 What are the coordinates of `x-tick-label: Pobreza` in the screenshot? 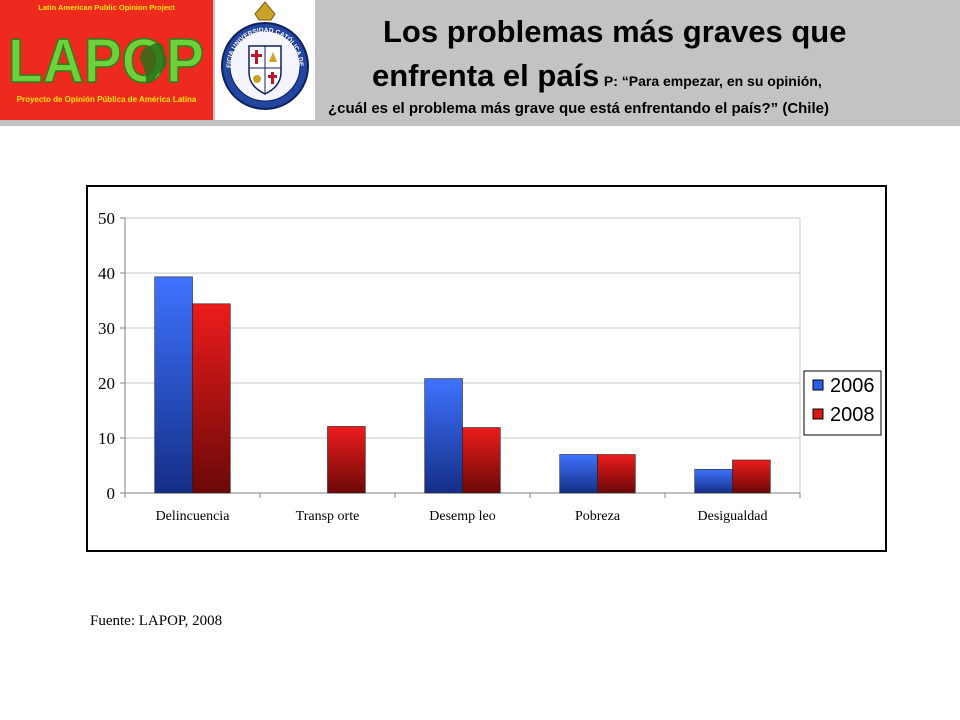 It's located at (598, 516).